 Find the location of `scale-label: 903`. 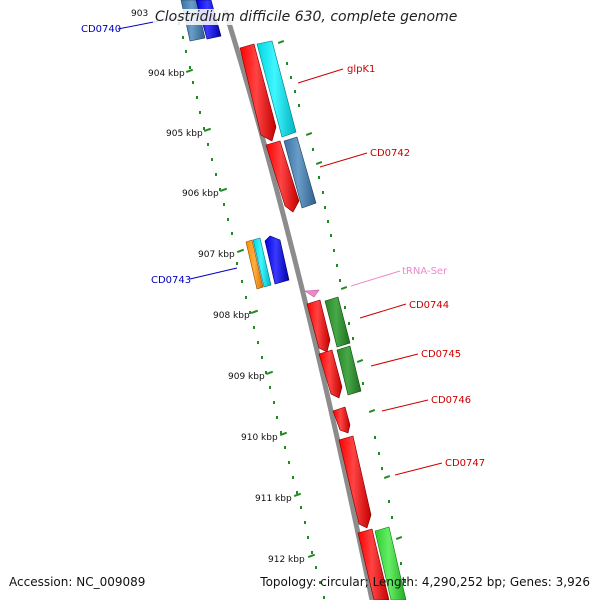

scale-label: 903 is located at coordinates (139, 14).